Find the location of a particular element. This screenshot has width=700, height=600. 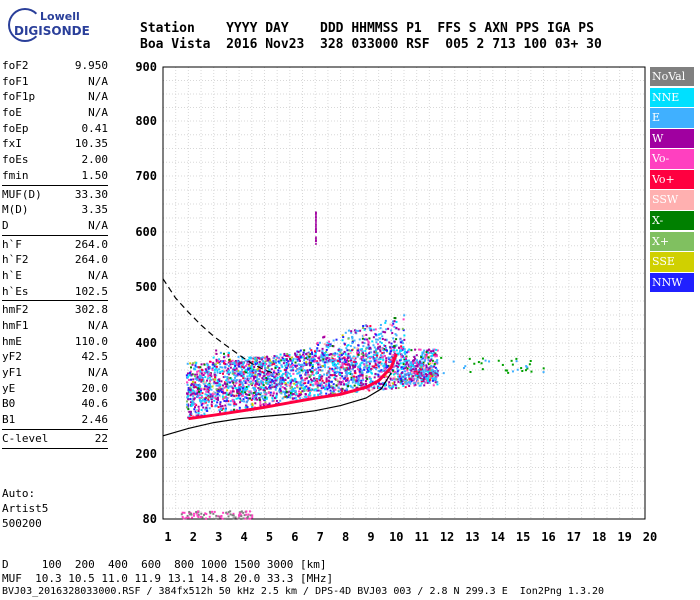

param-key: foF1p is located at coordinates (19, 97).